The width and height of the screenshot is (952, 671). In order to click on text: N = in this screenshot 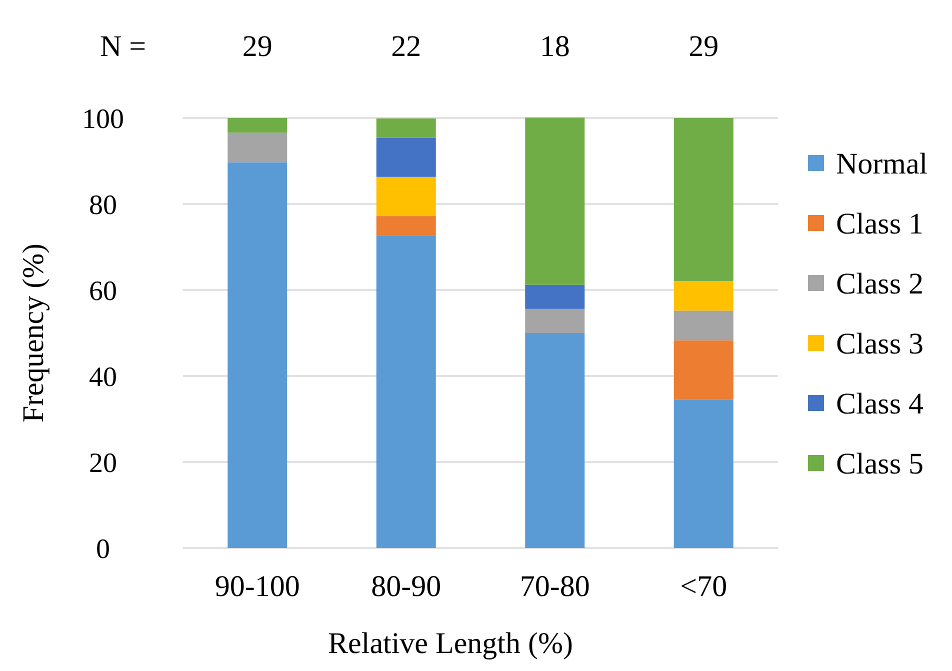, I will do `click(123, 46)`.